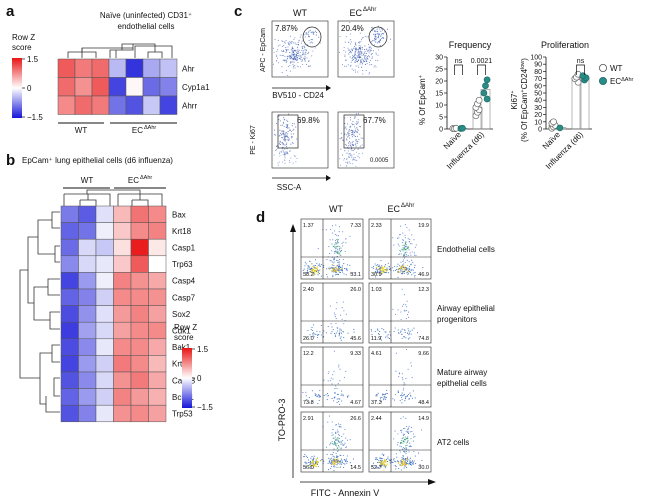 Image resolution: width=650 pixels, height=502 pixels. What do you see at coordinates (466, 249) in the screenshot?
I see `flow-d-row-label: Endothelial cells` at bounding box center [466, 249].